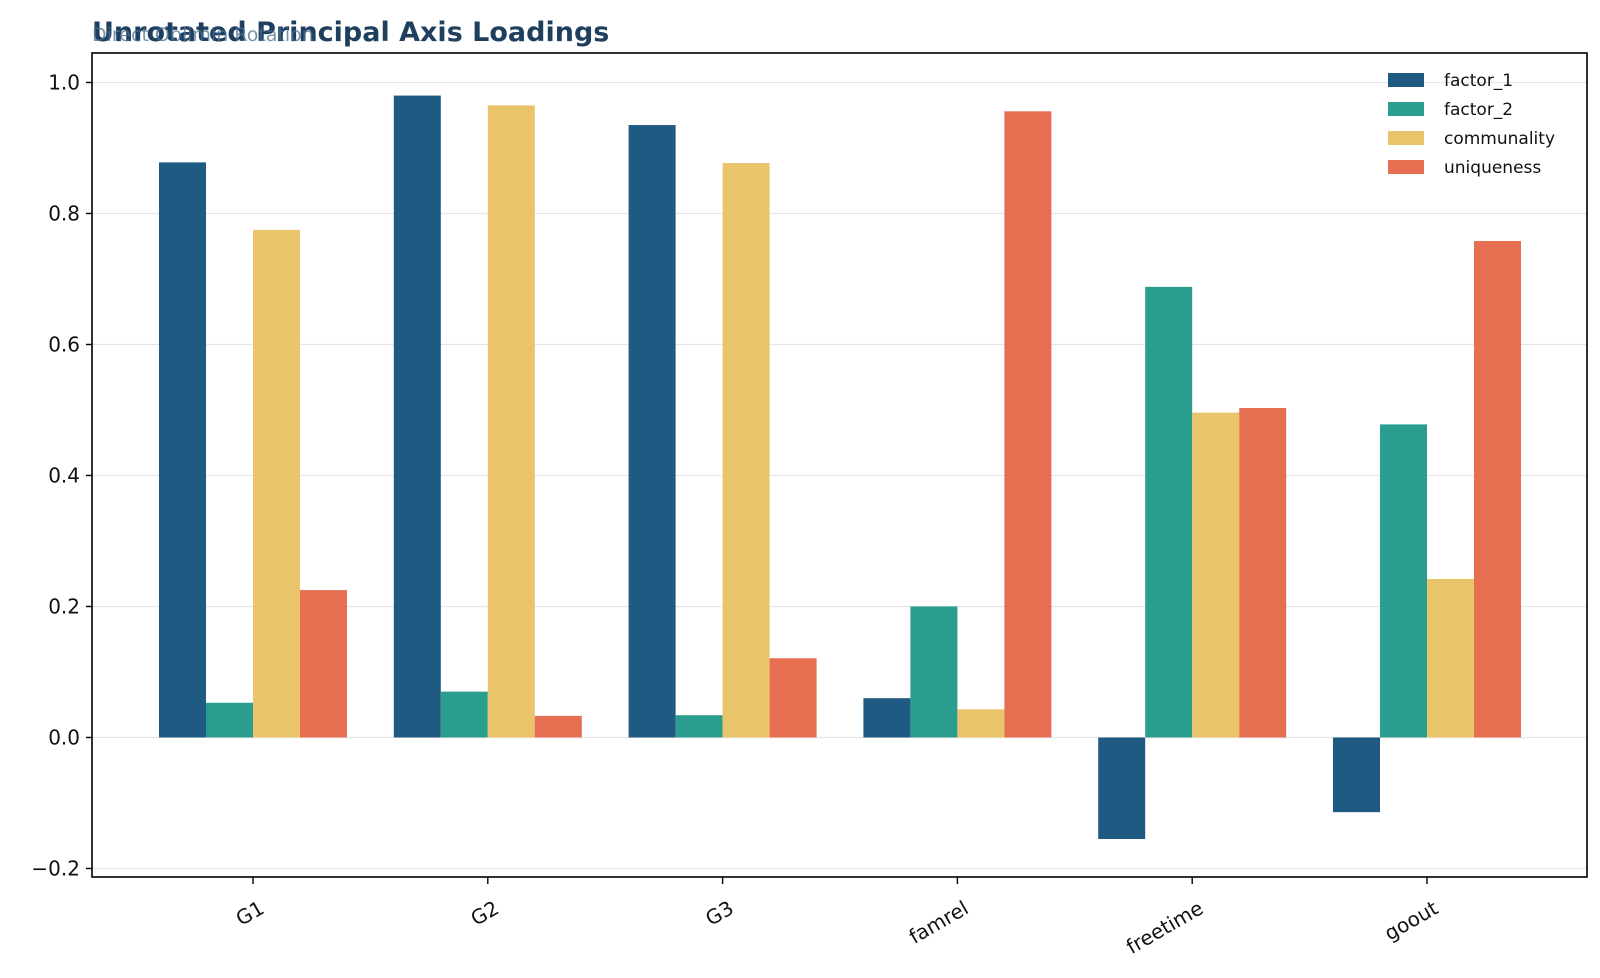  Describe the element at coordinates (652, 431) in the screenshot. I see `bar-factor_1-G3` at that location.